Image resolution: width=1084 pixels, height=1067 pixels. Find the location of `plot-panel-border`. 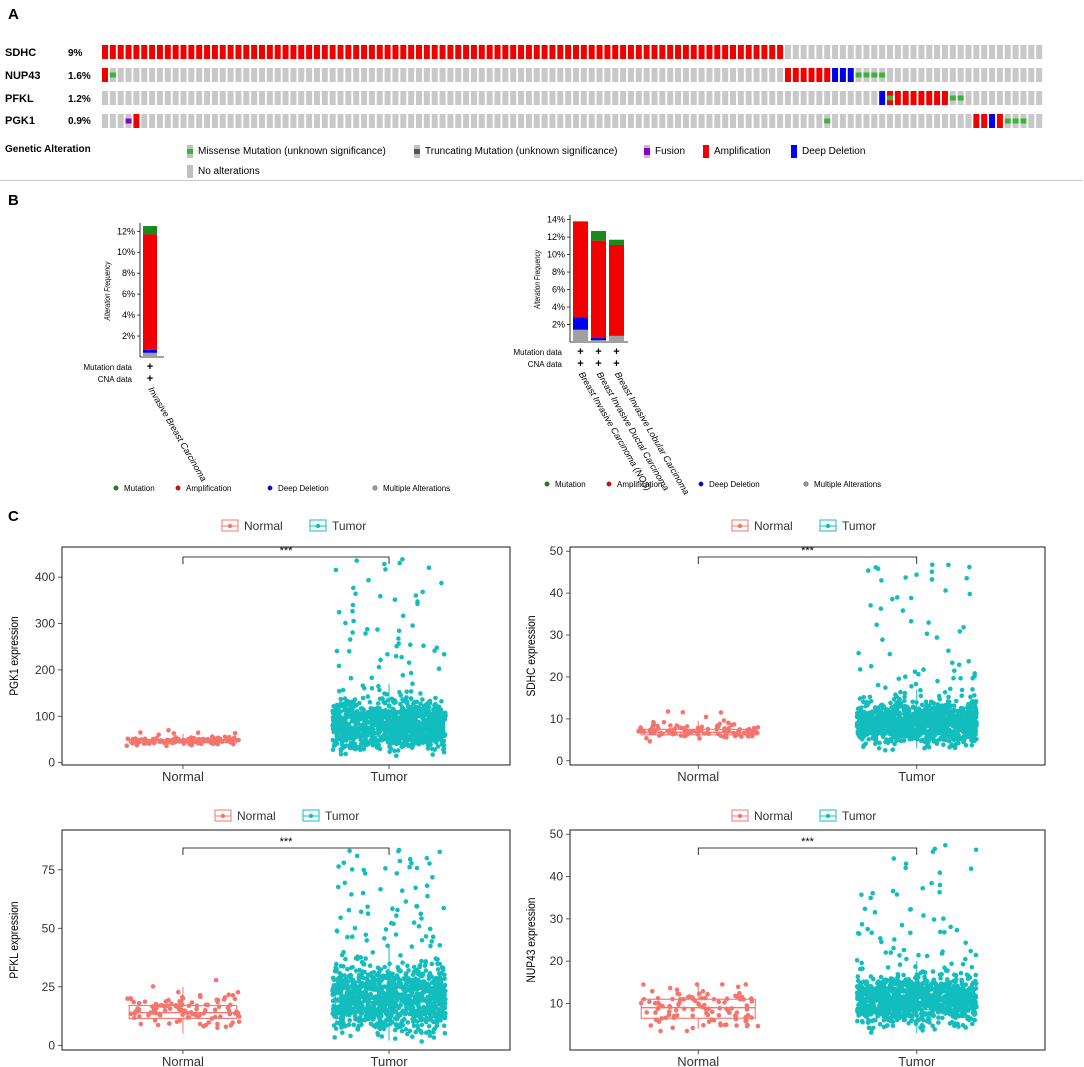

plot-panel-border is located at coordinates (286, 656).